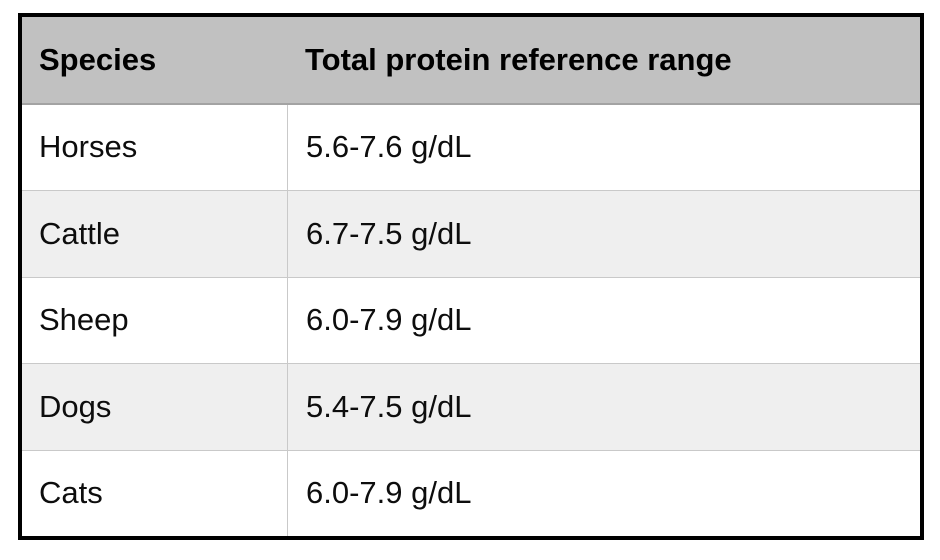 The height and width of the screenshot is (560, 940). Describe the element at coordinates (154, 148) in the screenshot. I see `species-cell: Horses` at that location.